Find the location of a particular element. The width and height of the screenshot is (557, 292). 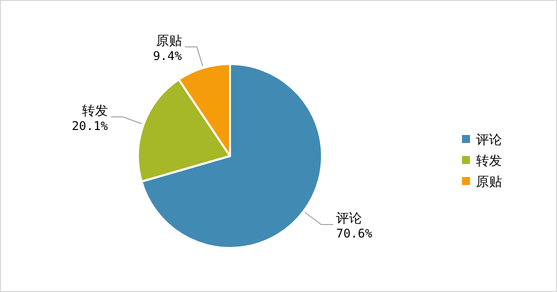

data-label: 20.1% is located at coordinates (90, 125).